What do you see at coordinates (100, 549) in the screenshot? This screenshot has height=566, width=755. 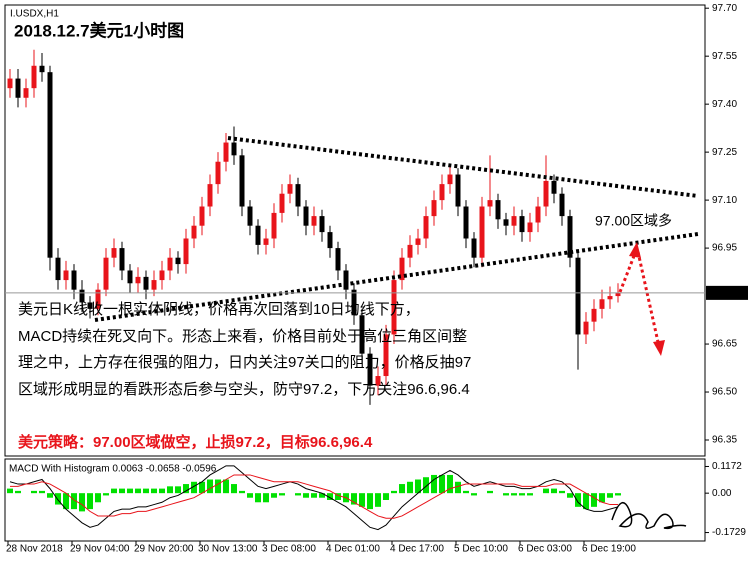 I see `x-tick-label: 29 Nov 04:00` at bounding box center [100, 549].